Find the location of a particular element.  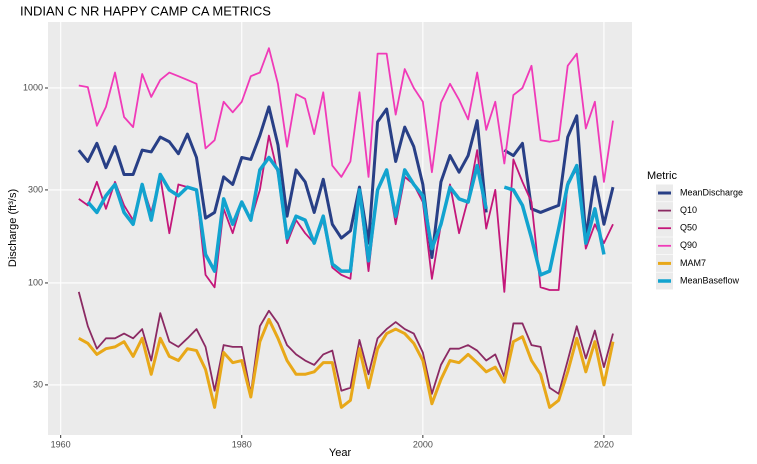

legend-label: MeanDischarge is located at coordinates (711, 192).